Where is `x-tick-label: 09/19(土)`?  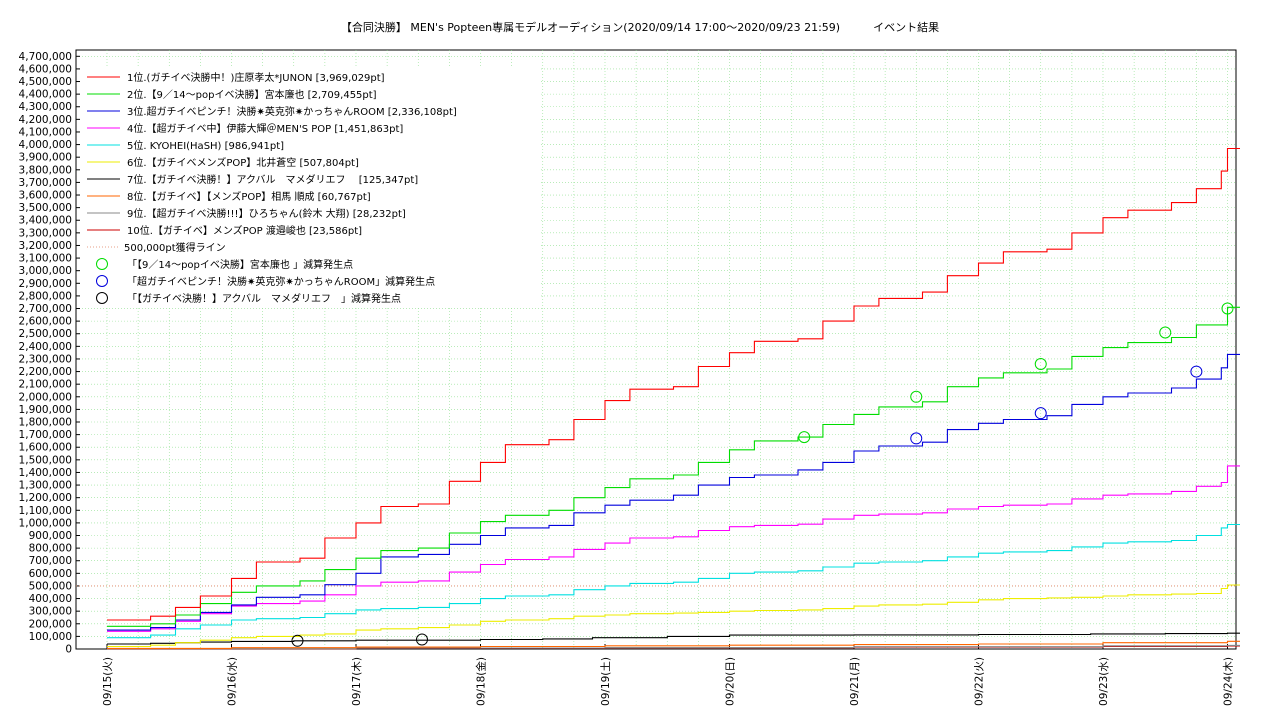
x-tick-label: 09/19(土) is located at coordinates (605, 681).